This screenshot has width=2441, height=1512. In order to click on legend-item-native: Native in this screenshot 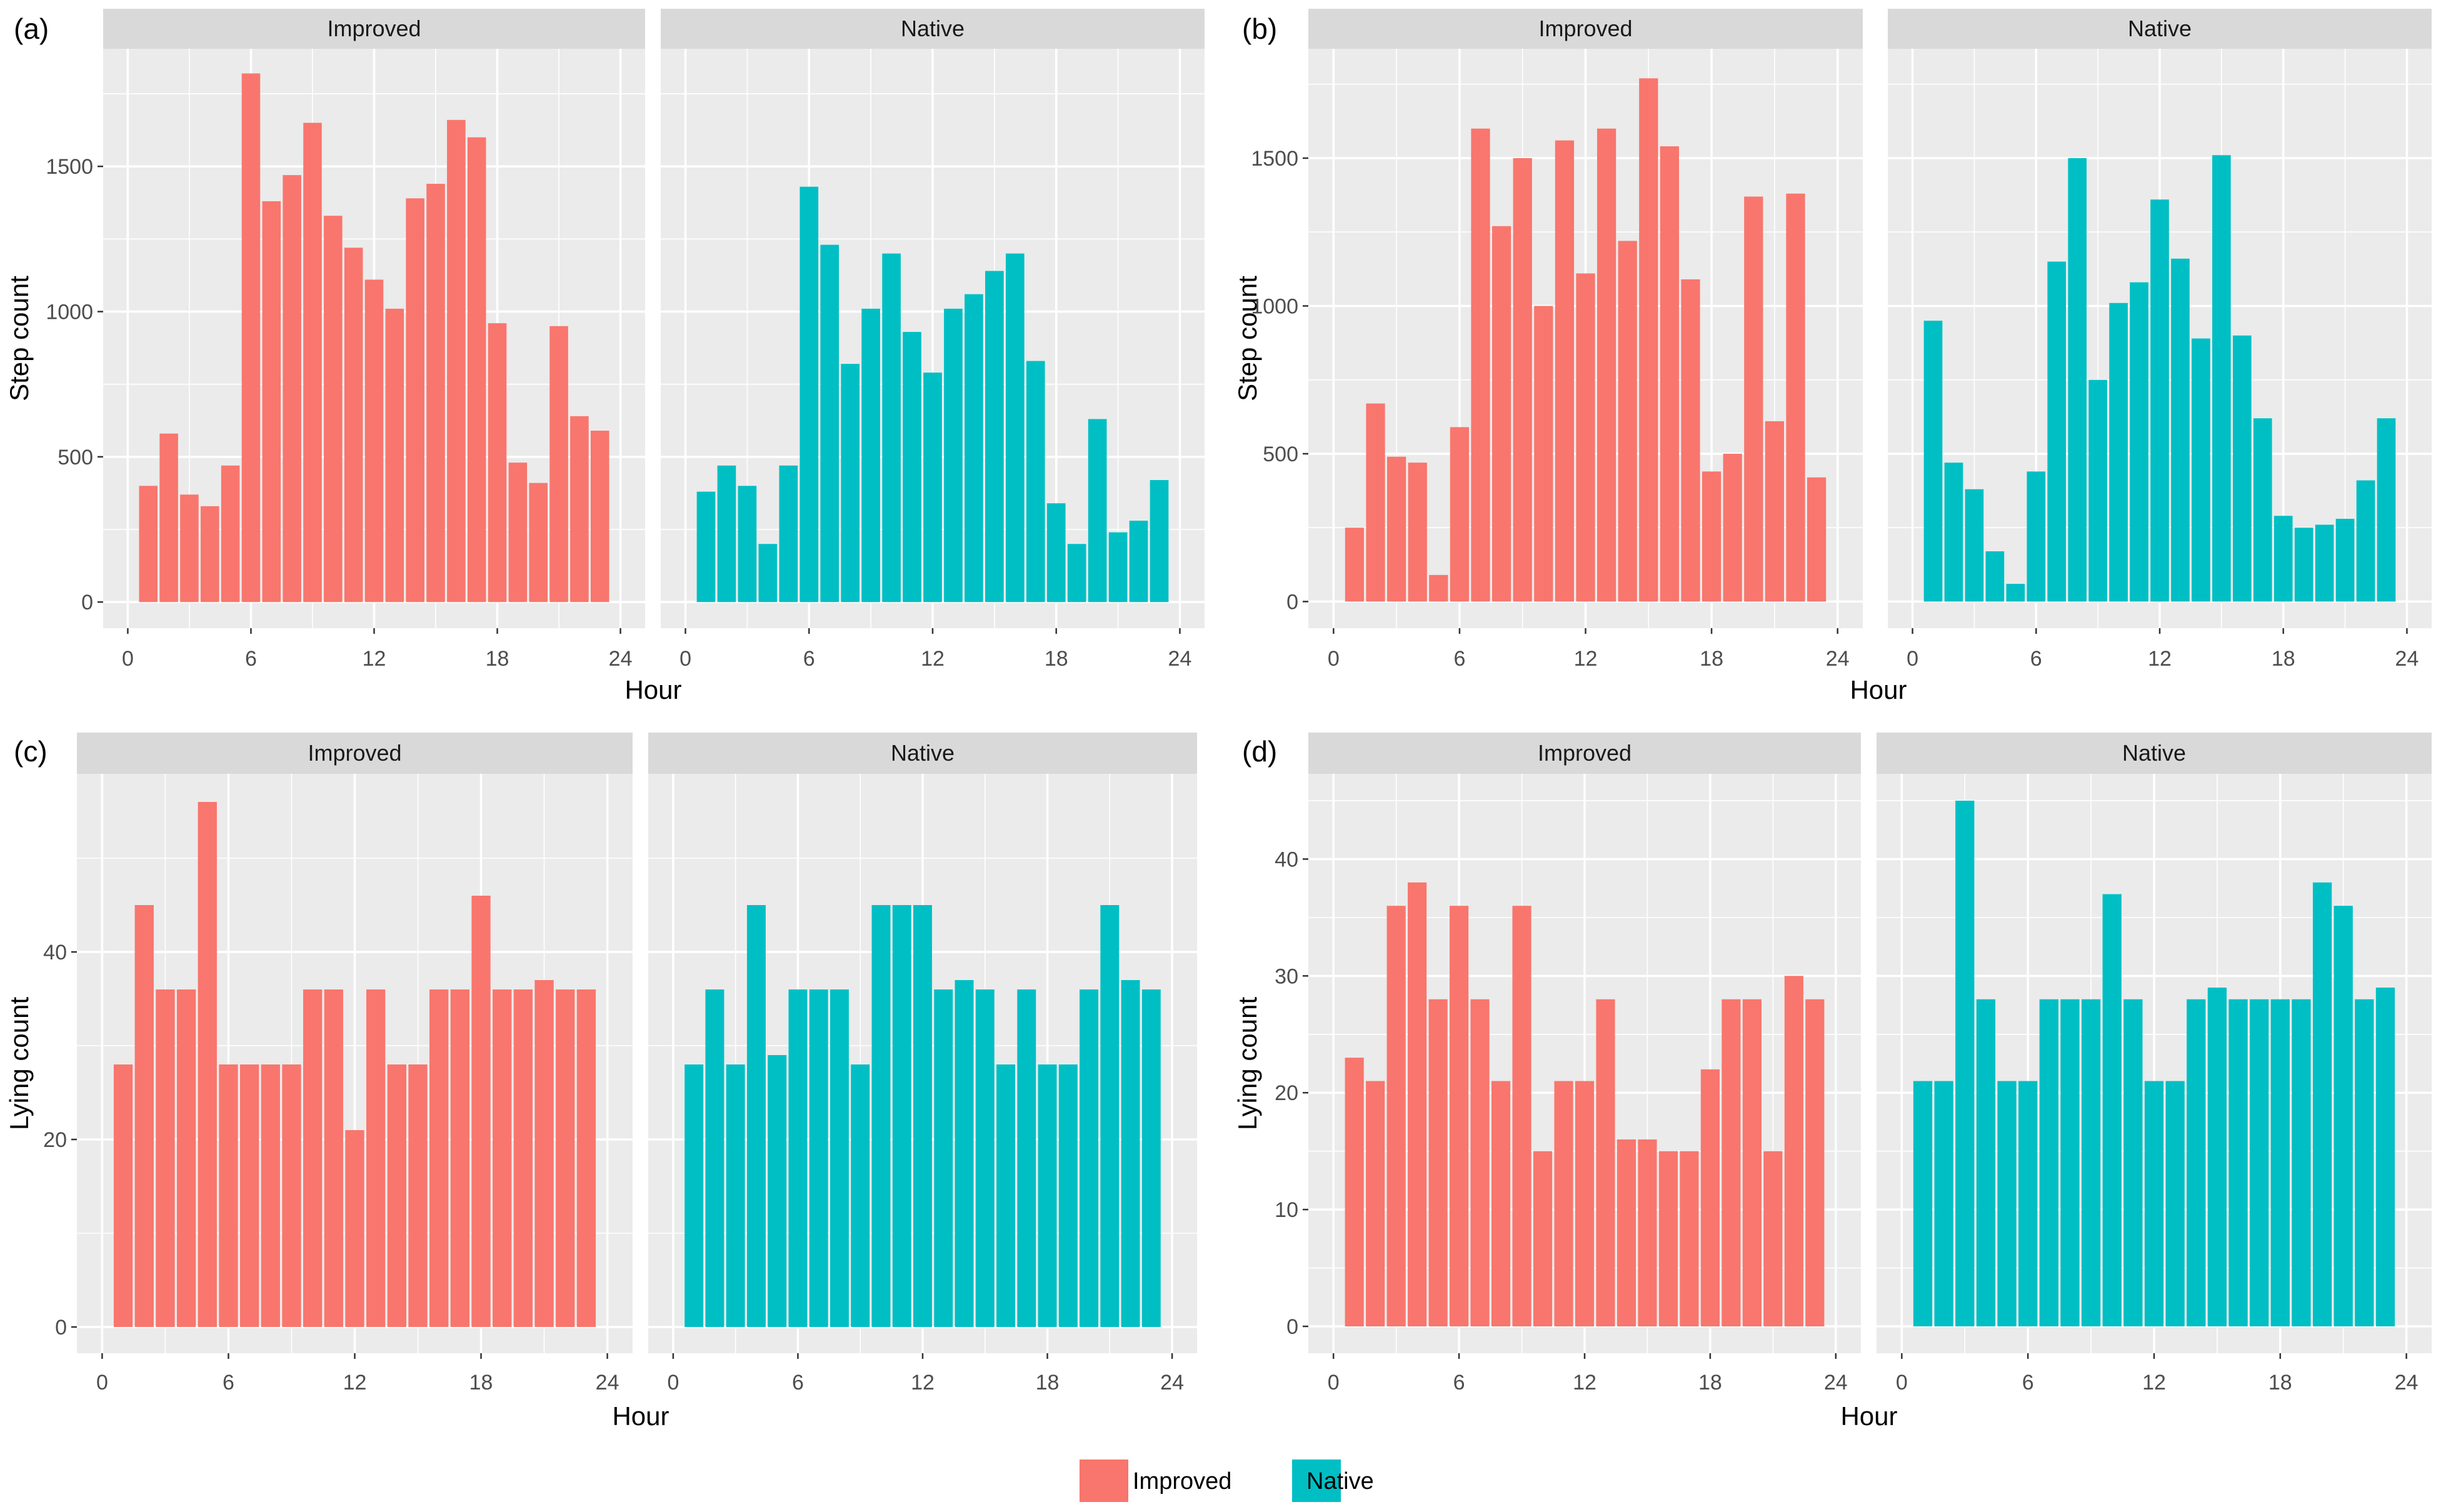, I will do `click(1333, 1480)`.